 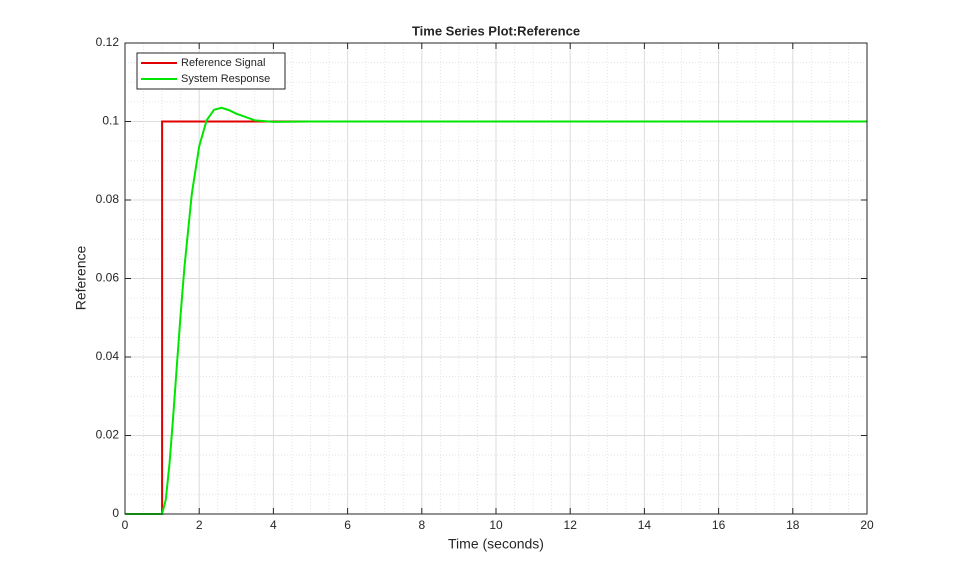 I want to click on y-tick-label: 0.08, so click(x=108, y=199).